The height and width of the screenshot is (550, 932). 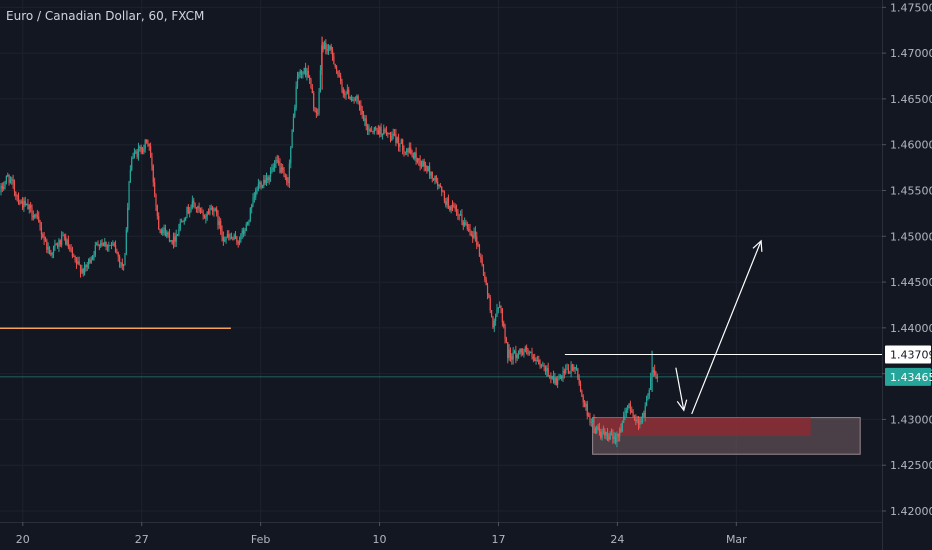 What do you see at coordinates (911, 53) in the screenshot?
I see `y-tick-label: 1.47000` at bounding box center [911, 53].